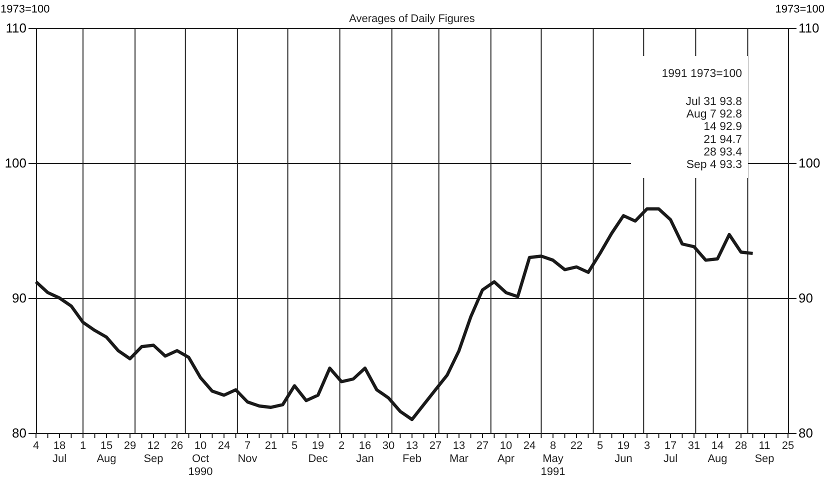 The width and height of the screenshot is (827, 495). Describe the element at coordinates (248, 452) in the screenshot. I see `x-tick-label: 7 Nov` at that location.